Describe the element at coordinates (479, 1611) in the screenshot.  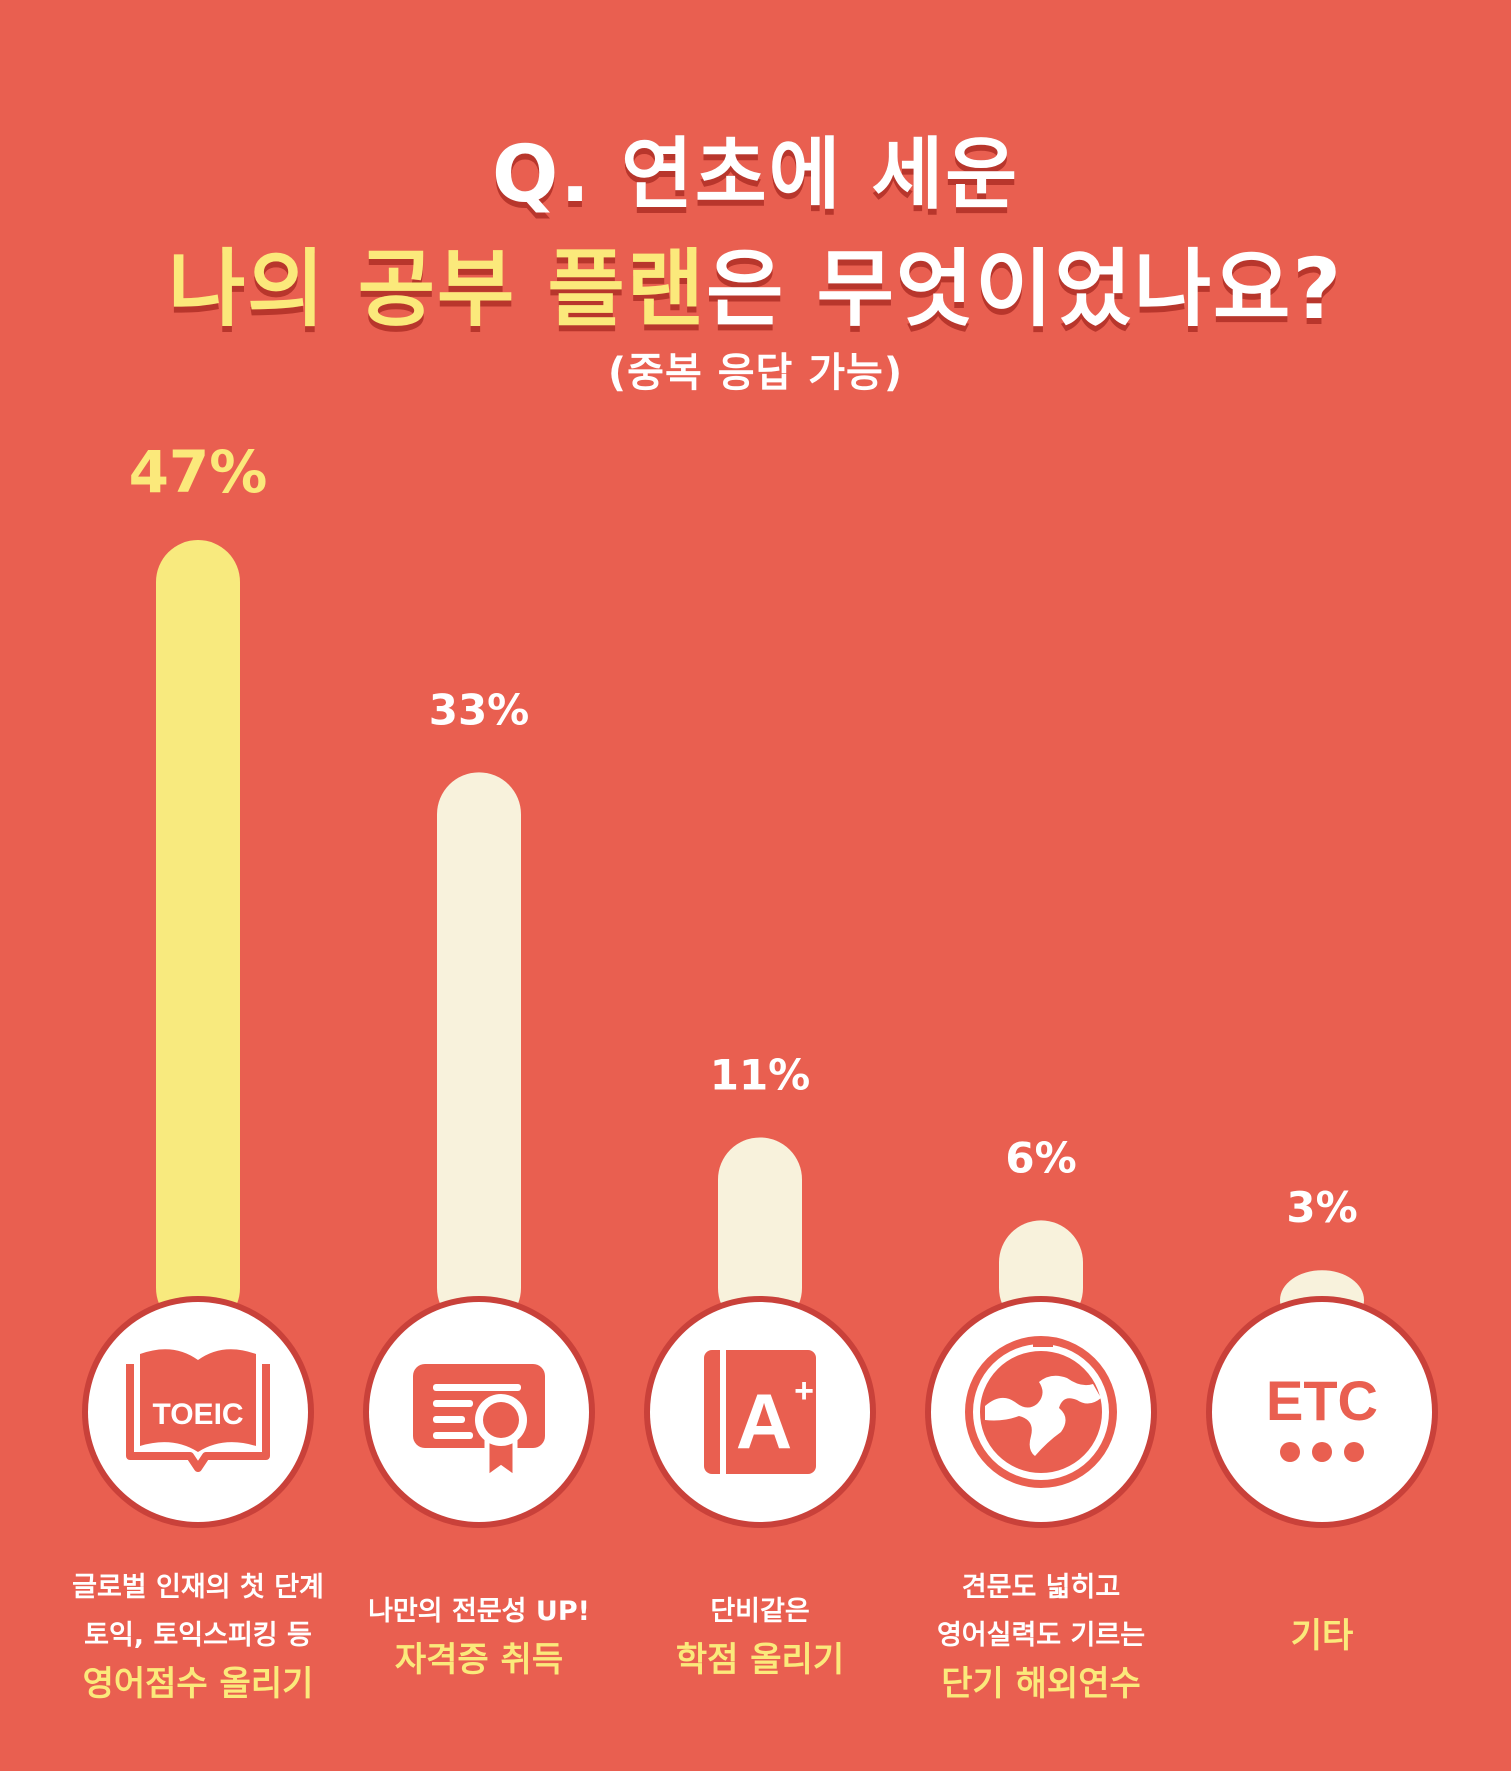
I see `caption-1-line-0: 나만의 전문성 UP!` at that location.